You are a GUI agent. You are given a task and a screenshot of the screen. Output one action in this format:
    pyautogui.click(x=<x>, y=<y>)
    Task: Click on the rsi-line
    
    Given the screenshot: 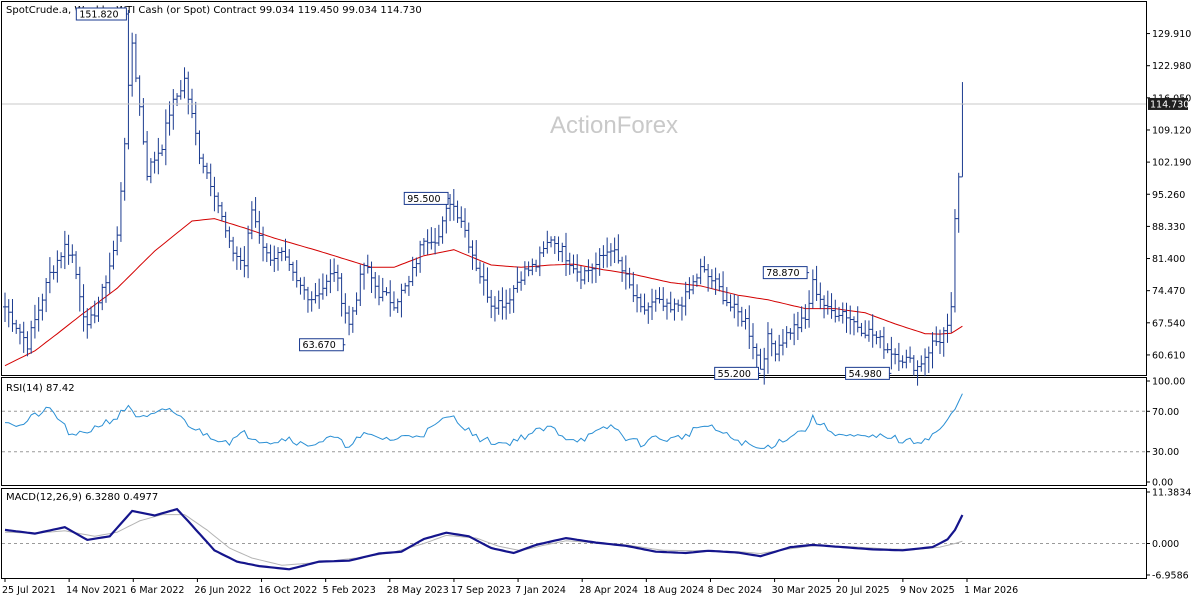 What is the action you would take?
    pyautogui.click(x=483, y=421)
    